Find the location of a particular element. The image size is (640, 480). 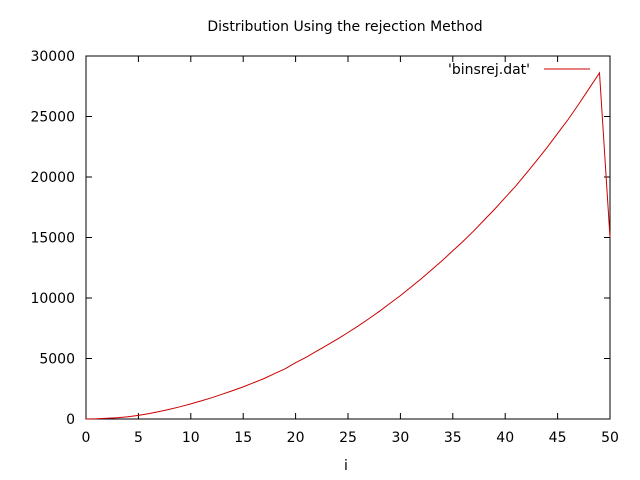

x-tick-label: 10 is located at coordinates (191, 438).